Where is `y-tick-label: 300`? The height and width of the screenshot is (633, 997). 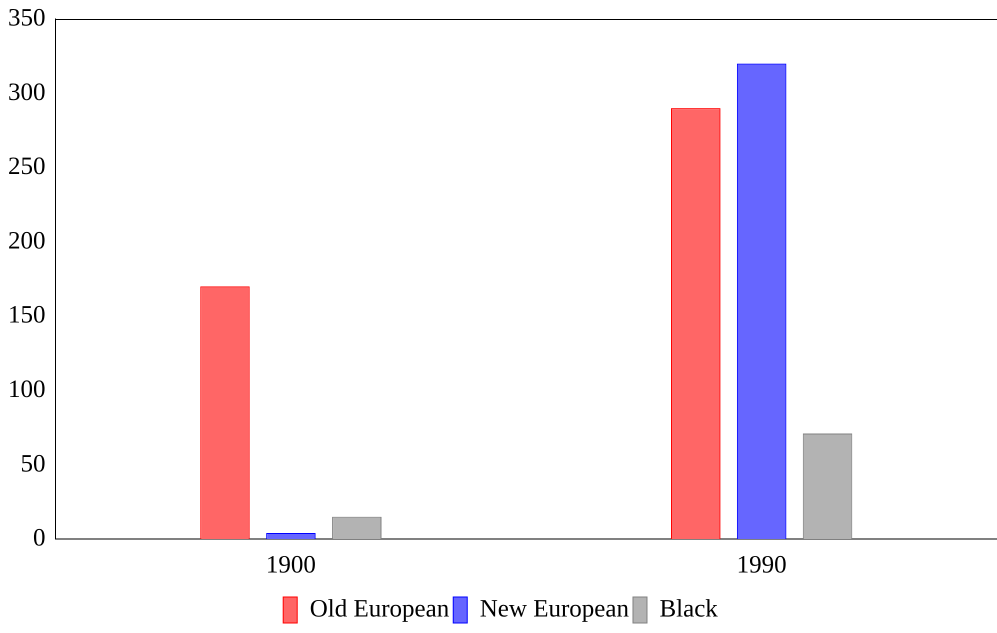
y-tick-label: 300 is located at coordinates (27, 92).